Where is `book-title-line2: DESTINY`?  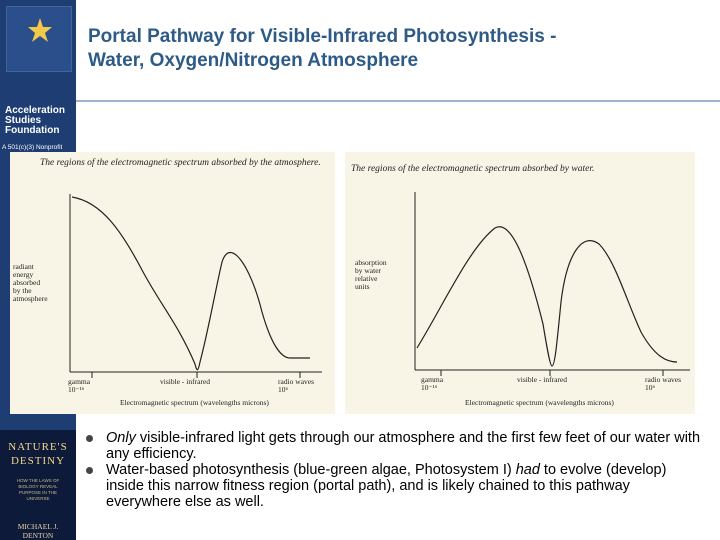 book-title-line2: DESTINY is located at coordinates (38, 461).